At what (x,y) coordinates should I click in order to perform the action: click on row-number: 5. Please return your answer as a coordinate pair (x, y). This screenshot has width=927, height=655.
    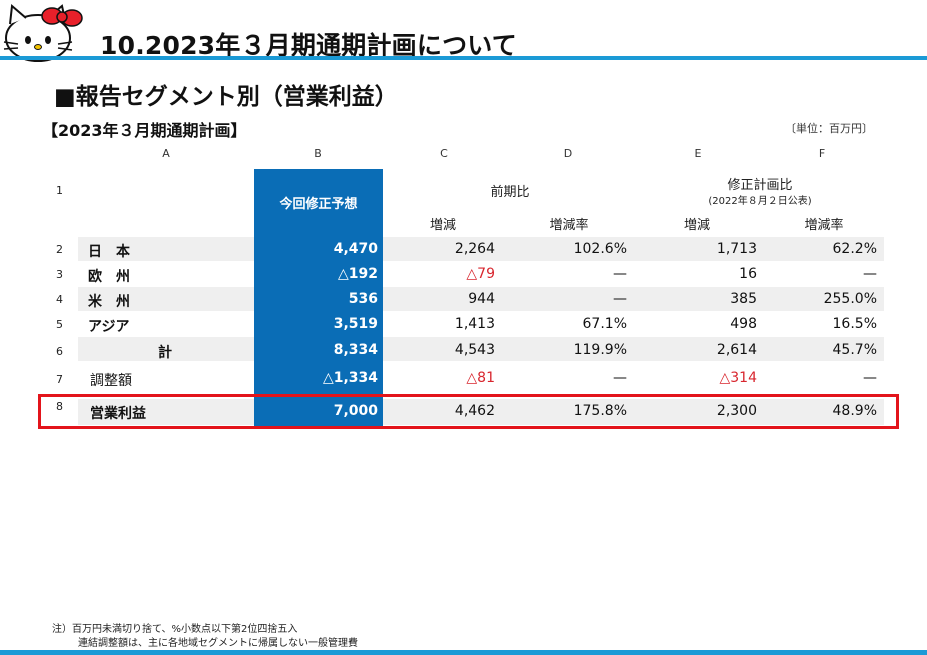
    Looking at the image, I should click on (59, 324).